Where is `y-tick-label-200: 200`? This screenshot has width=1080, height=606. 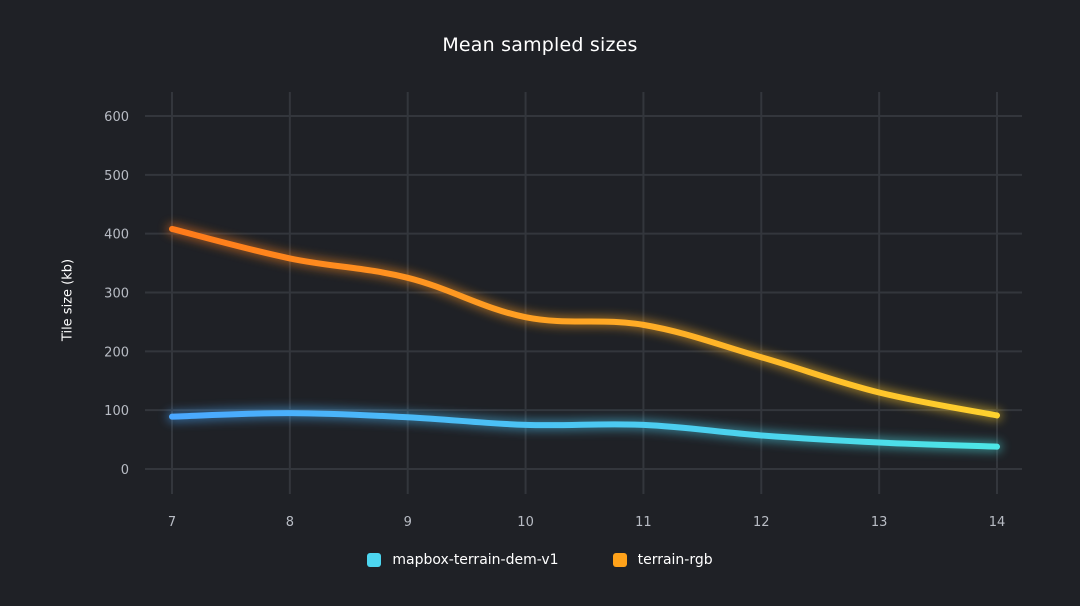
y-tick-label-200: 200 is located at coordinates (116, 352).